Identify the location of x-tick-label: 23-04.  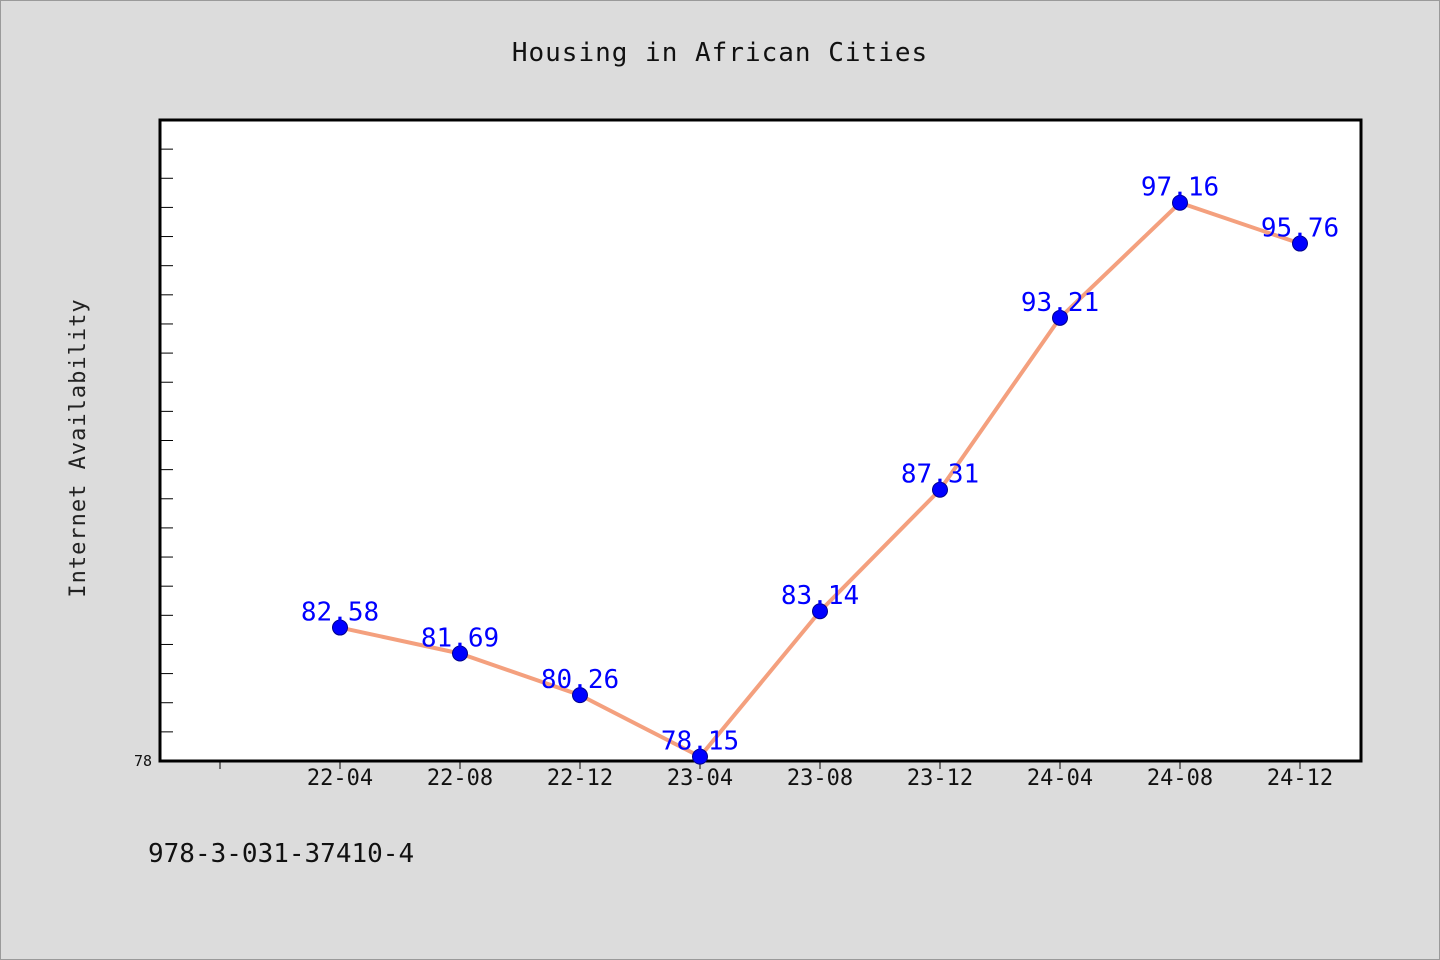
(700, 778).